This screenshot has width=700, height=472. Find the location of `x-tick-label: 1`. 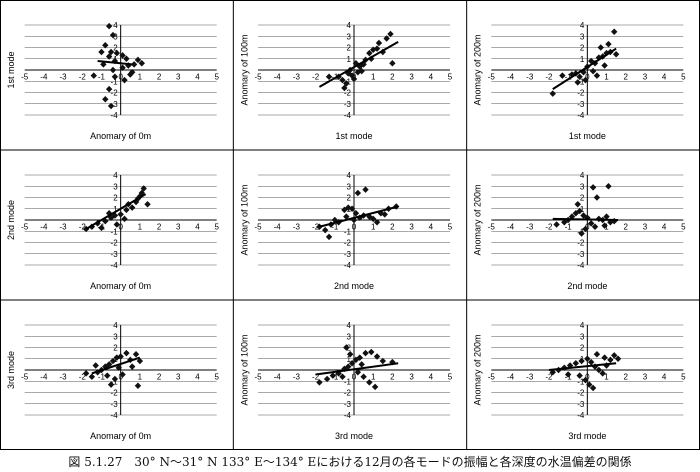

x-tick-label: 1 is located at coordinates (606, 227).